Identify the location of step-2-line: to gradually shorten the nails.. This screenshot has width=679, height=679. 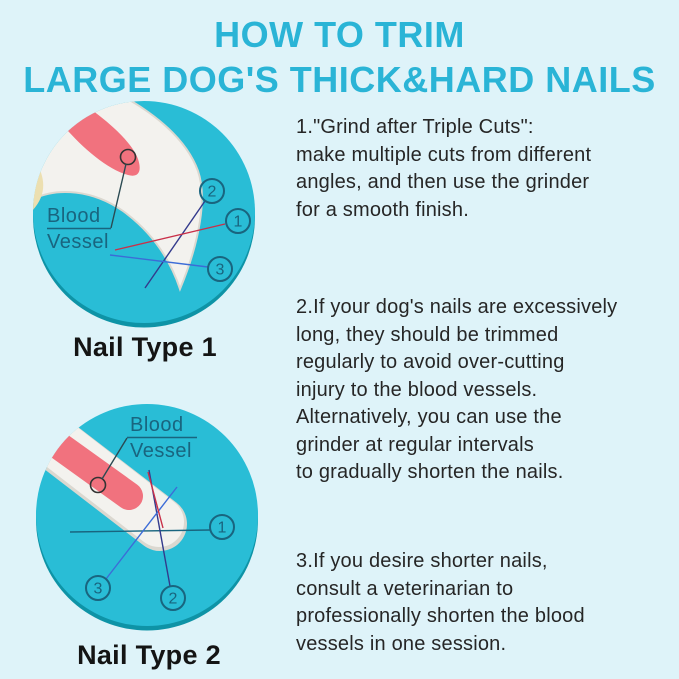
(430, 472).